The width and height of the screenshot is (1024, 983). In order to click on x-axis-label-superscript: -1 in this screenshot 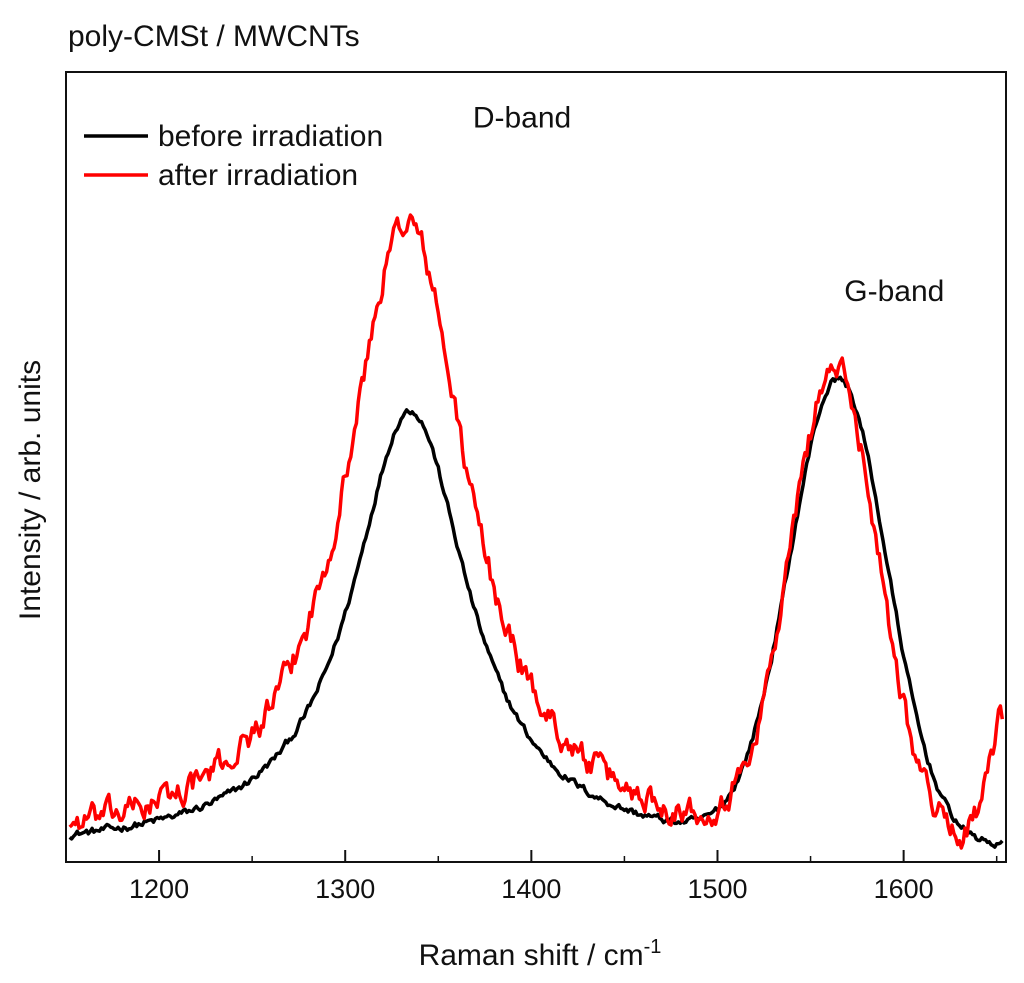, I will do `click(653, 947)`.